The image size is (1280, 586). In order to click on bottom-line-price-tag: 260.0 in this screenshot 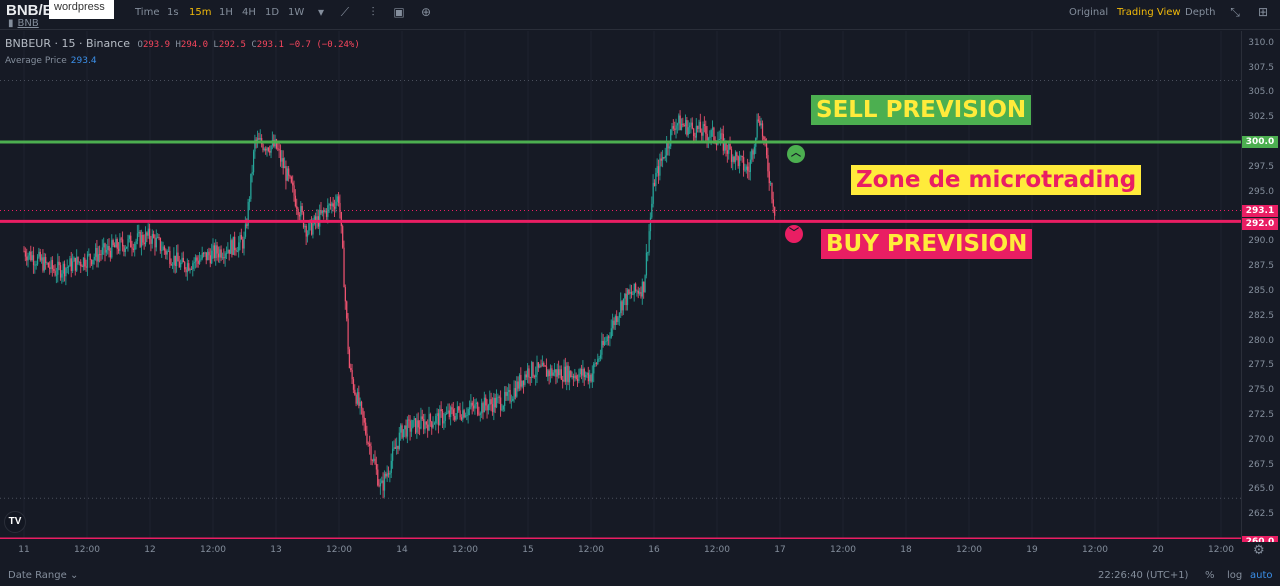, I will do `click(1260, 539)`.